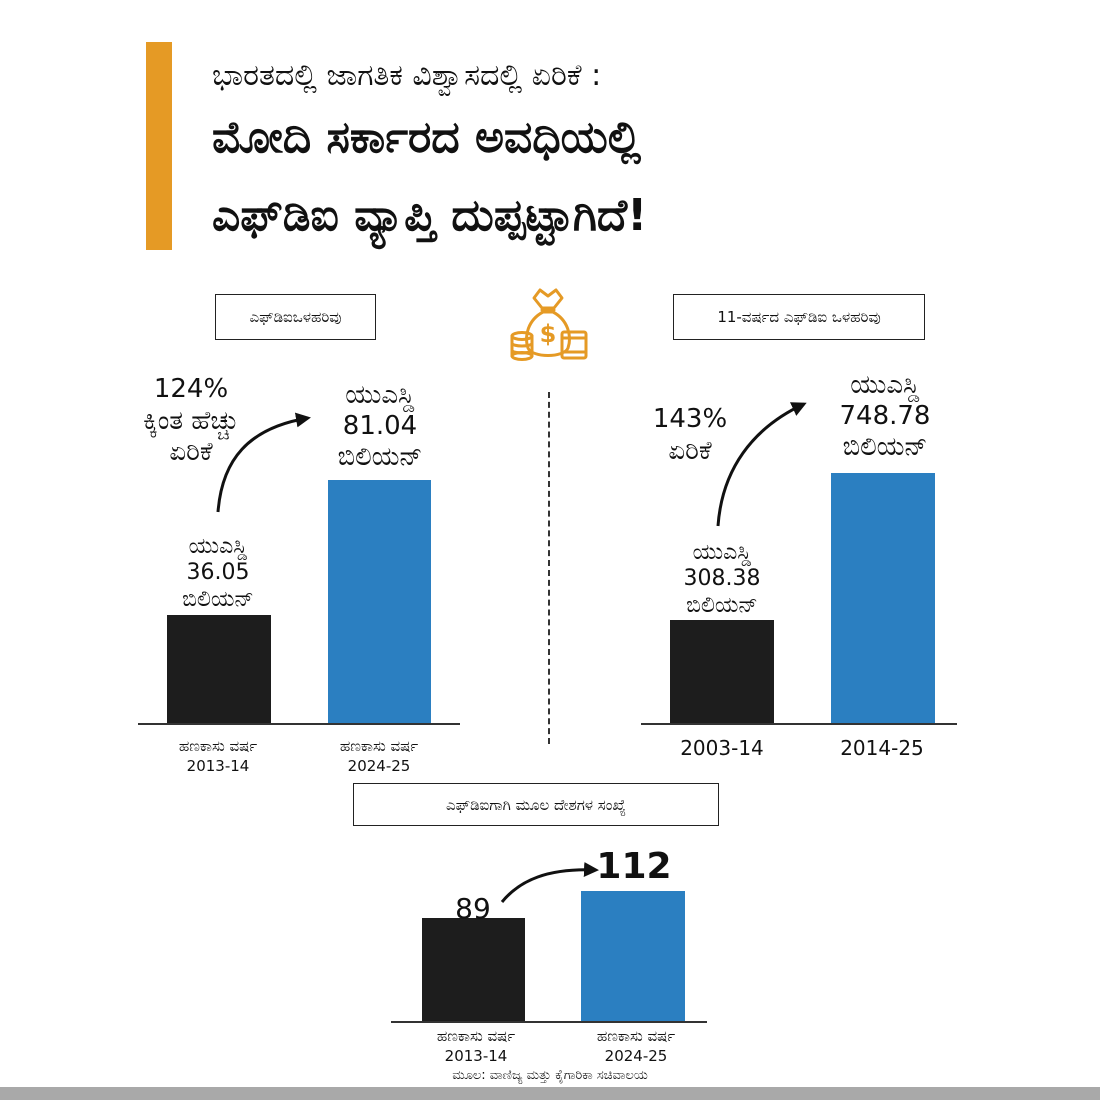  Describe the element at coordinates (427, 137) in the screenshot. I see `header-title-line1: ಮೋದಿ ಸರ್ಕಾರದ ಅವಧಿಯಲ್ಲಿ` at that location.